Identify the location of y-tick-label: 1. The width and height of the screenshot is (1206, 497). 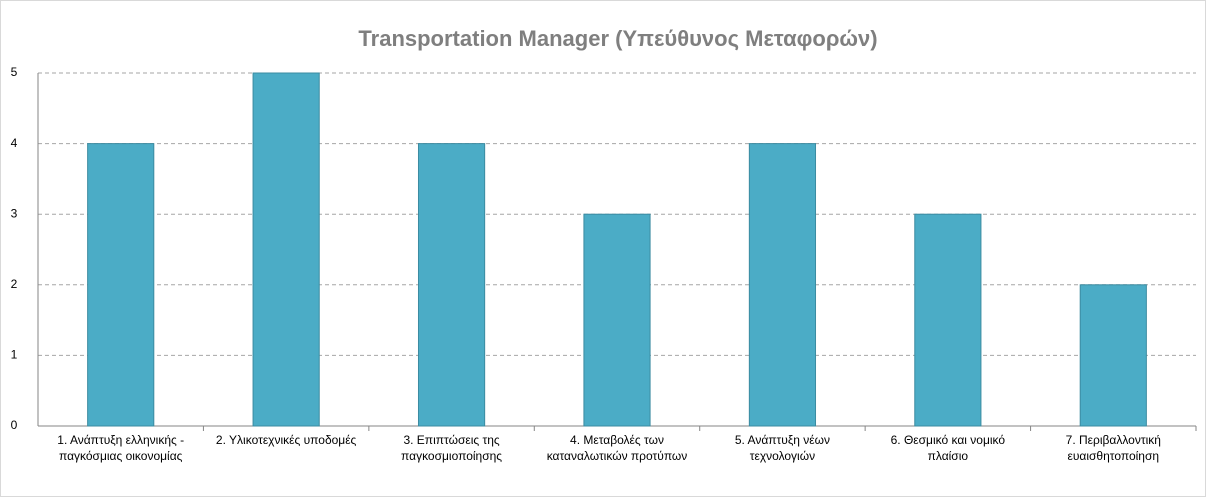
(14, 355).